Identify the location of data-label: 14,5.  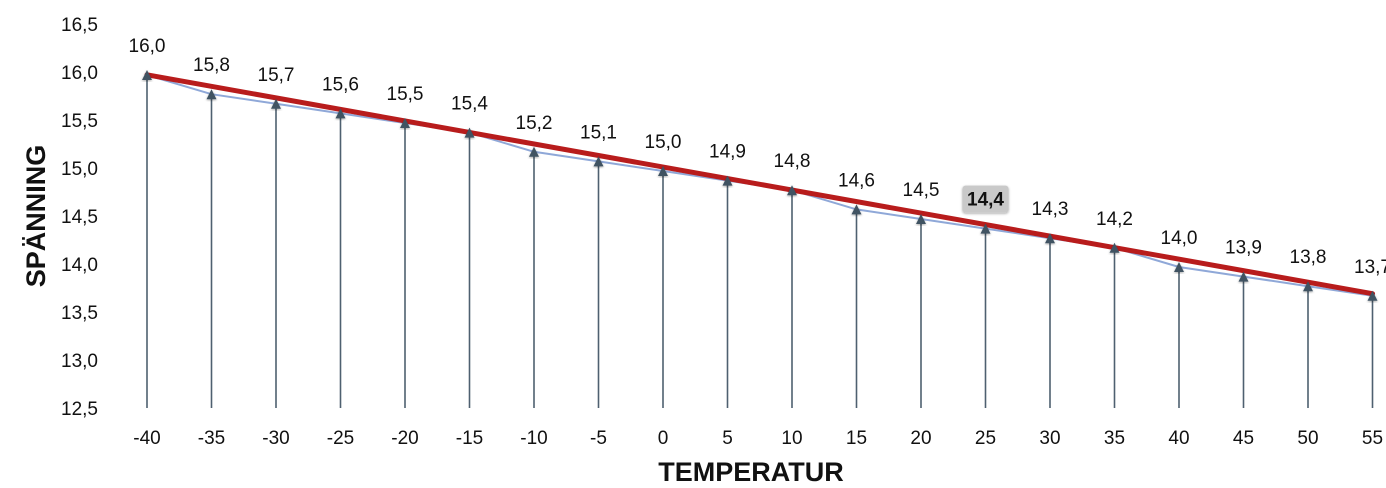
(921, 190).